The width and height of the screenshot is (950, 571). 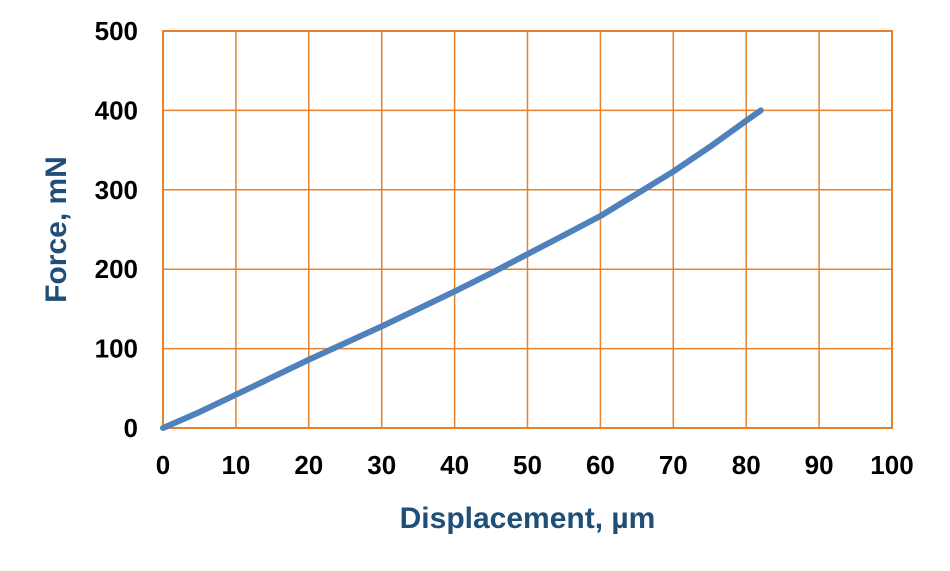 I want to click on y-tick-label: 400, so click(x=116, y=110).